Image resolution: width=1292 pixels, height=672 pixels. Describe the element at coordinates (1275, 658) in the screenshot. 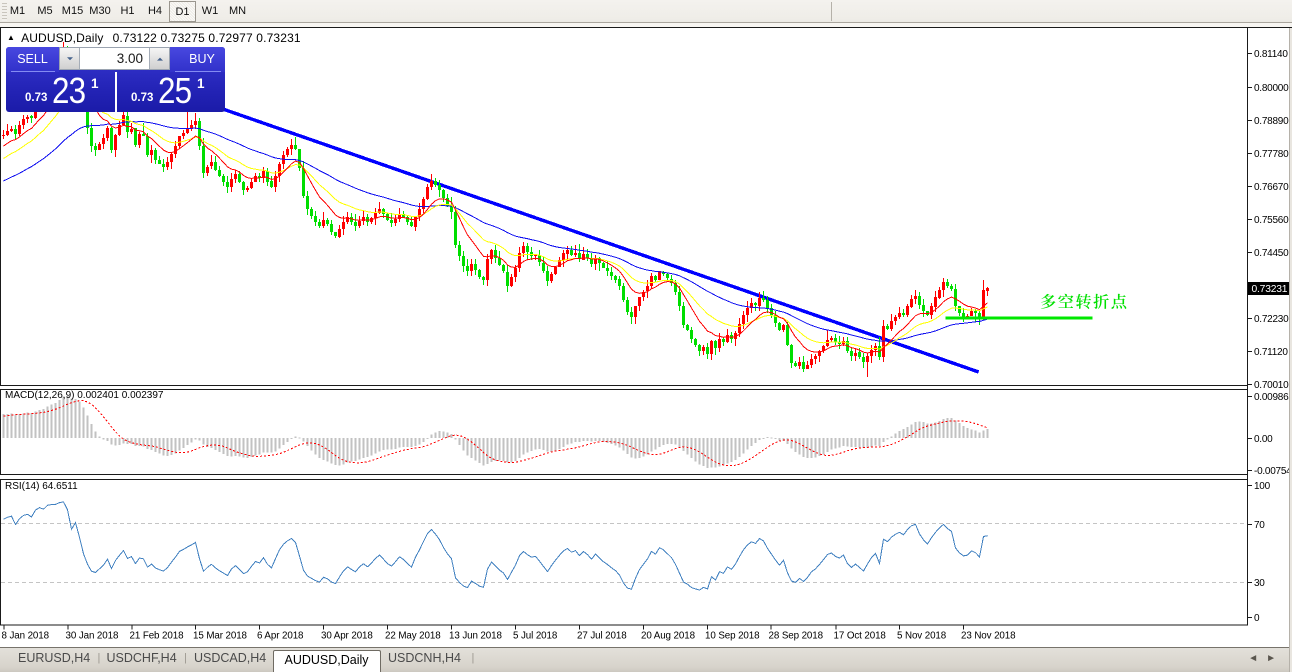

I see `scroll-right-icon: ►` at that location.